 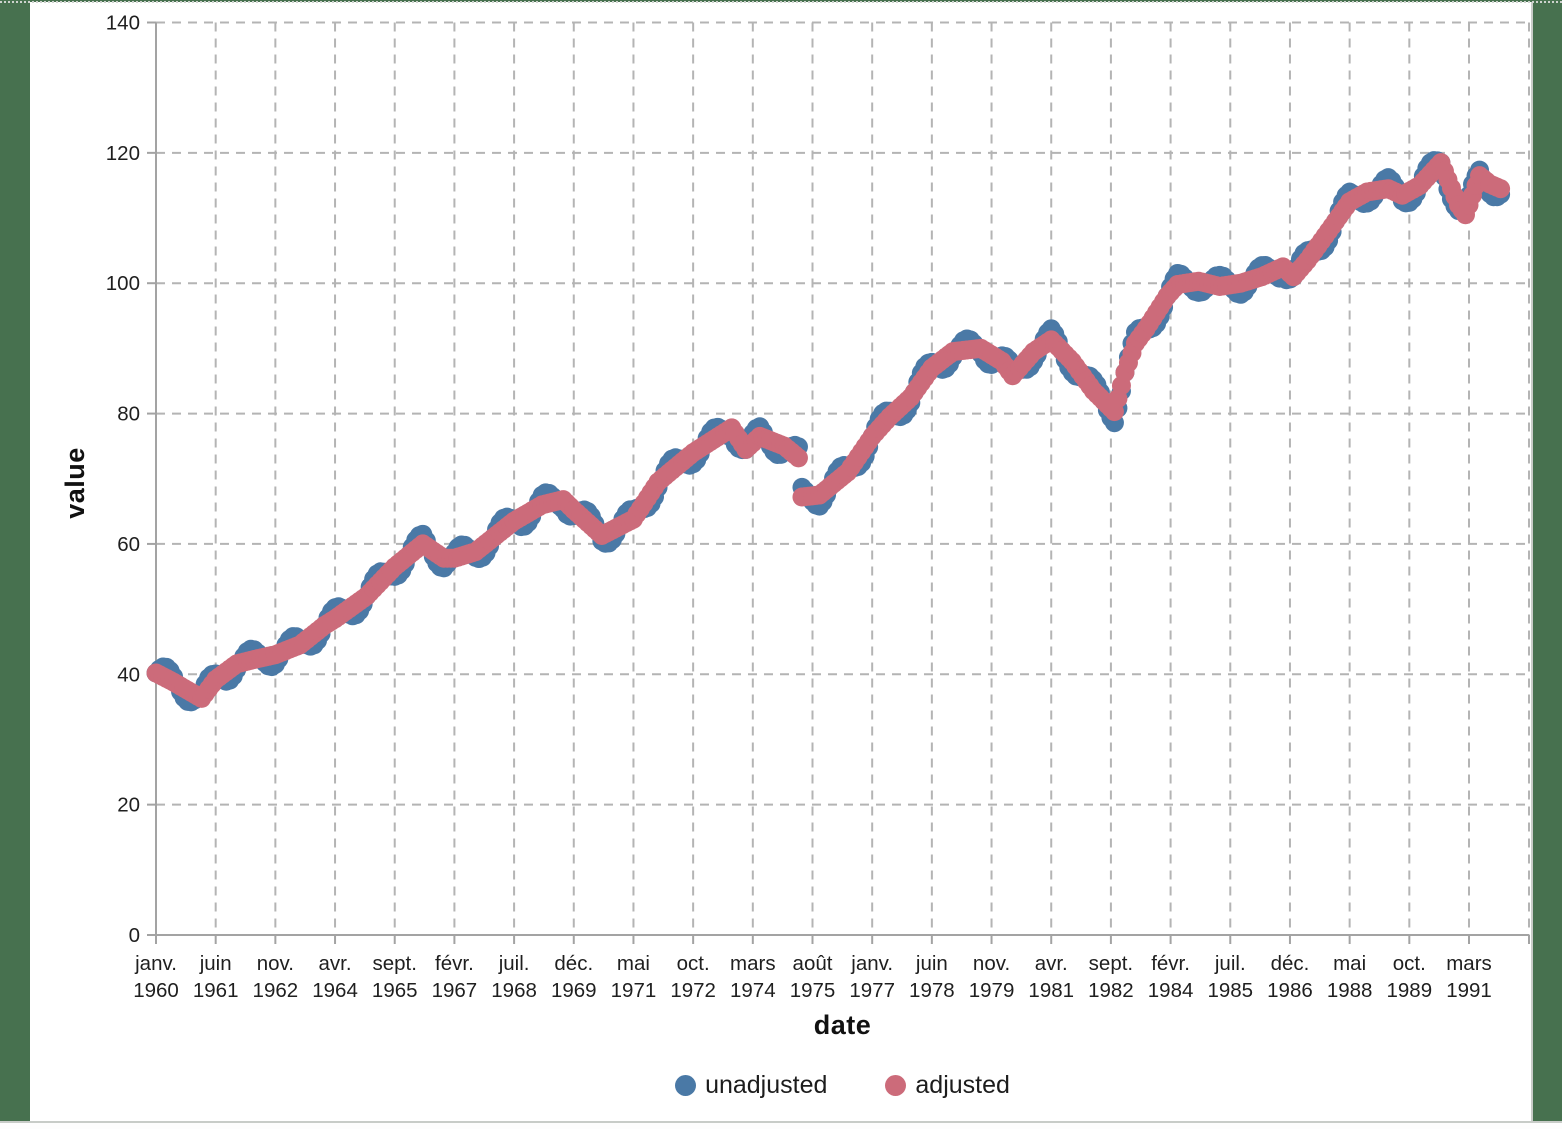 I want to click on legend-item-unadjusted: unadjusted, so click(x=751, y=1085).